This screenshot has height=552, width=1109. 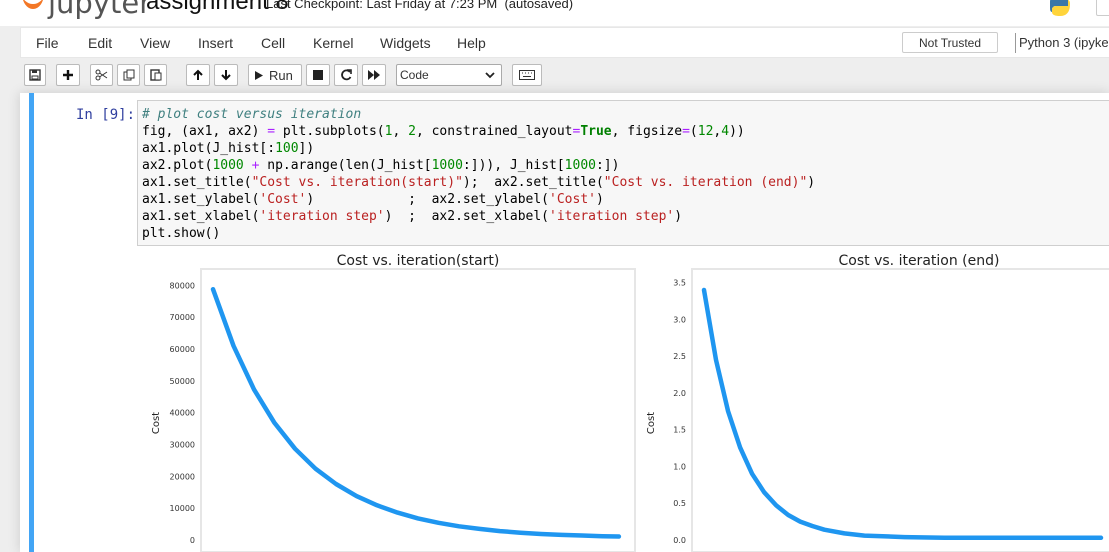 What do you see at coordinates (679, 393) in the screenshot?
I see `chart-2-ytick-label: 2.0` at bounding box center [679, 393].